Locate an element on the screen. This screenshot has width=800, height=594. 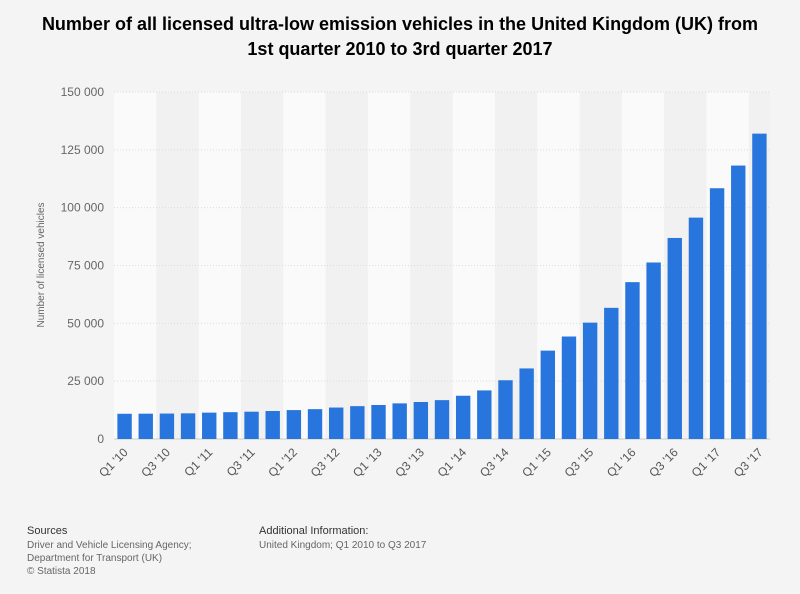
y-tick-label: 150 000 is located at coordinates (83, 92).